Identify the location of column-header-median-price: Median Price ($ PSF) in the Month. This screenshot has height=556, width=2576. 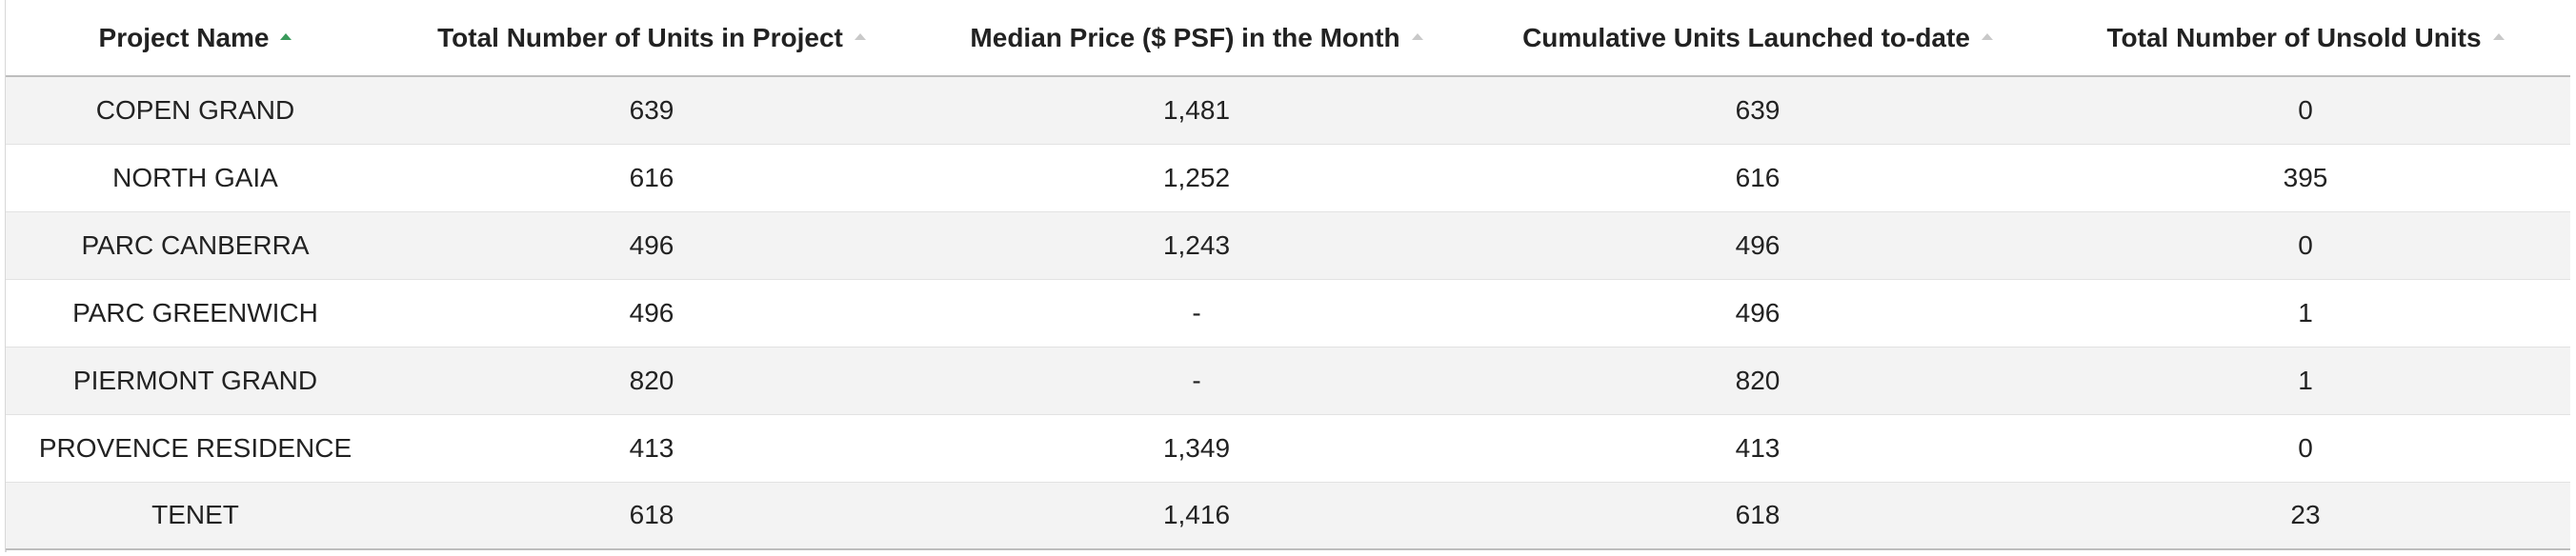
(1197, 38).